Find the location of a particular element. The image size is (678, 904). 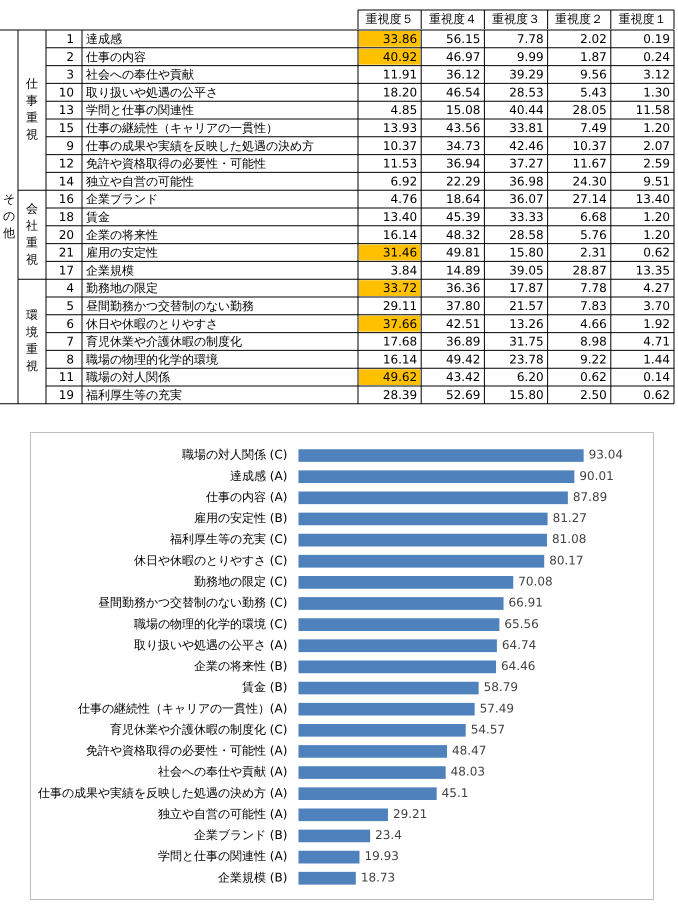

x-tick-label: 重視度４ is located at coordinates (452, 19).